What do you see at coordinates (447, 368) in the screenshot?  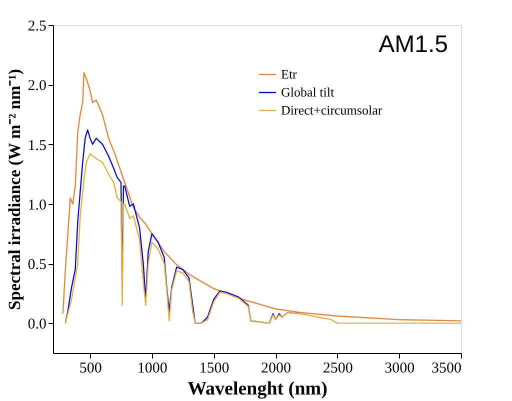 I see `x-tick-label: 3500` at bounding box center [447, 368].